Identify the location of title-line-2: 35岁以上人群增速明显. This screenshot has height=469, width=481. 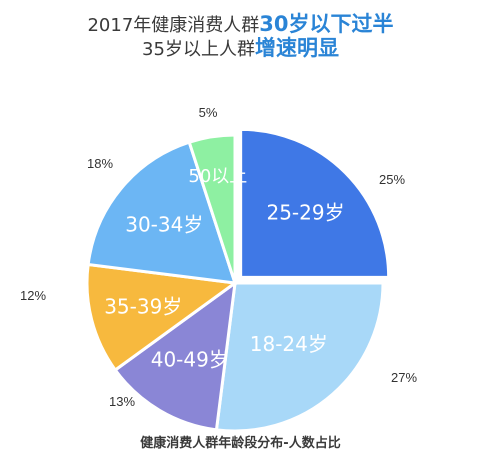
(240, 47).